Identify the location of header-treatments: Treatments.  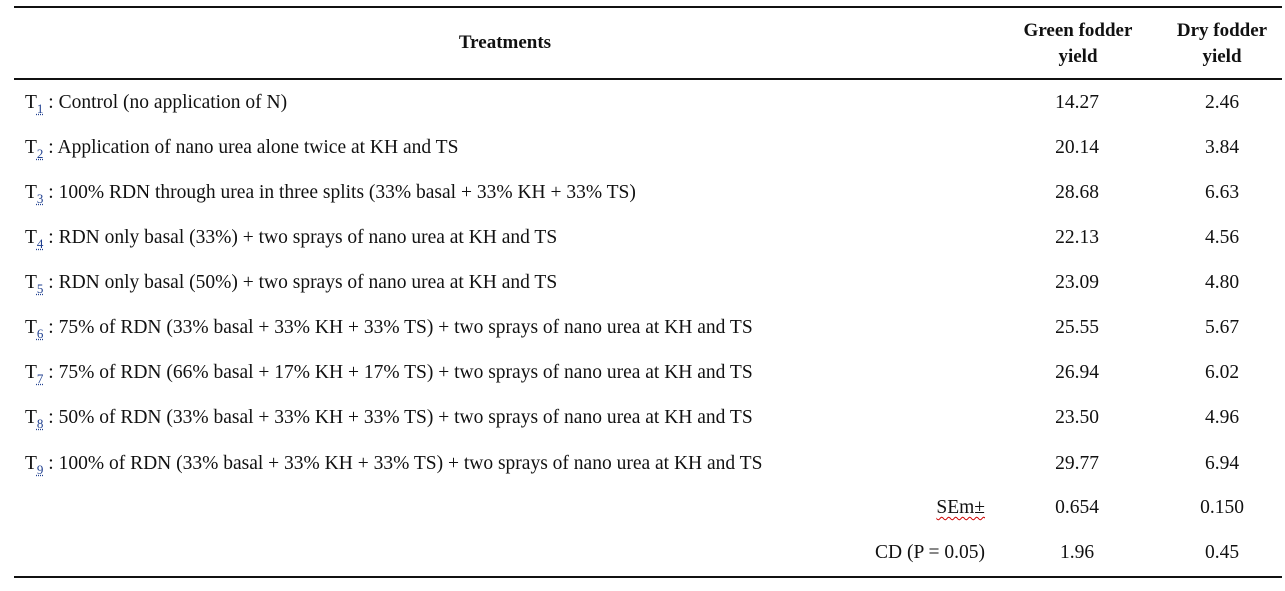
(505, 43).